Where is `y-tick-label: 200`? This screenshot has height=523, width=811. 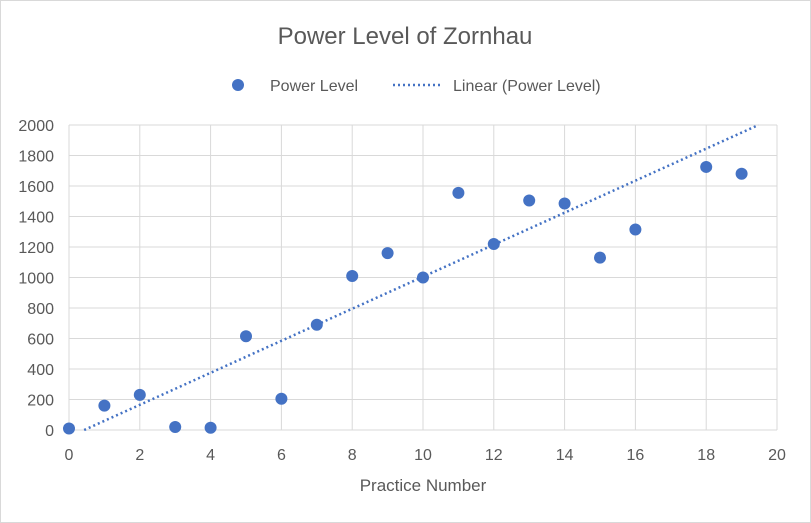 y-tick-label: 200 is located at coordinates (40, 401).